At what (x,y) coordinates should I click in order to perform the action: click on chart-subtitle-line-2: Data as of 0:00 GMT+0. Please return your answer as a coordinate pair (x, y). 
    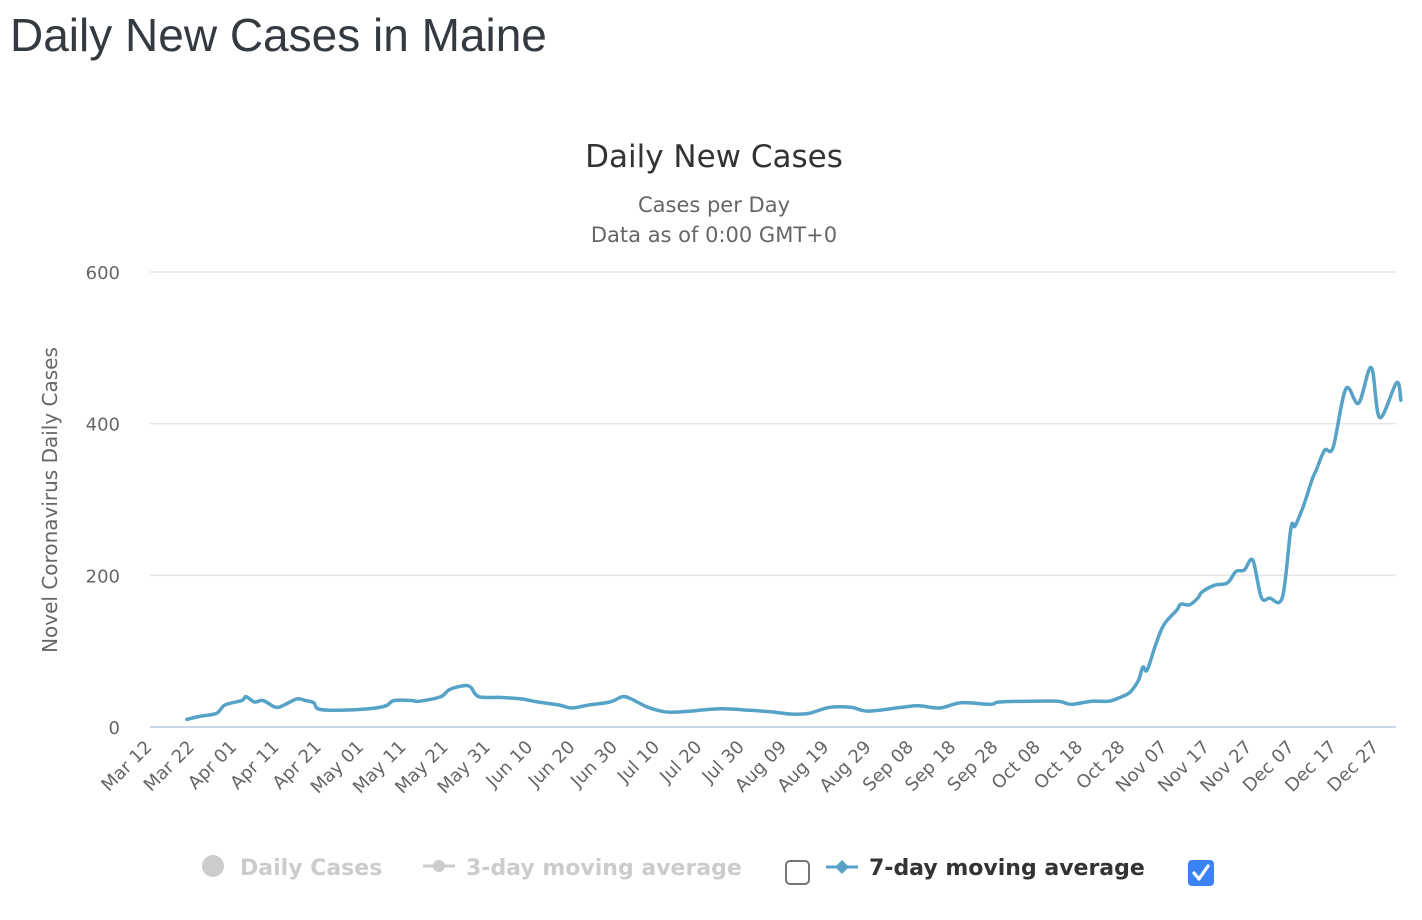
    Looking at the image, I should click on (714, 235).